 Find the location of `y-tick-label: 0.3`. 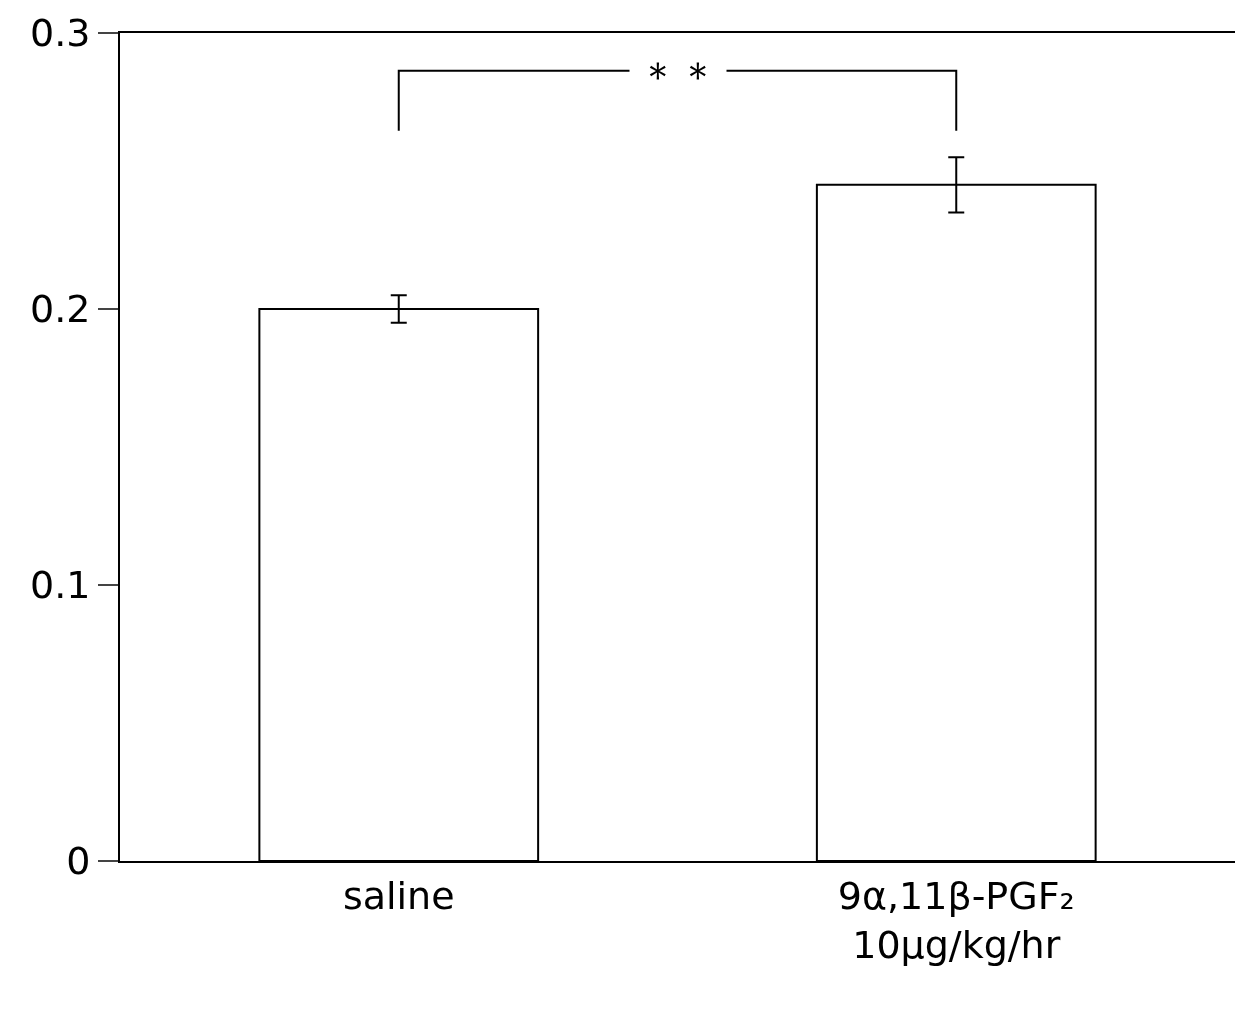

y-tick-label: 0.3 is located at coordinates (60, 33).